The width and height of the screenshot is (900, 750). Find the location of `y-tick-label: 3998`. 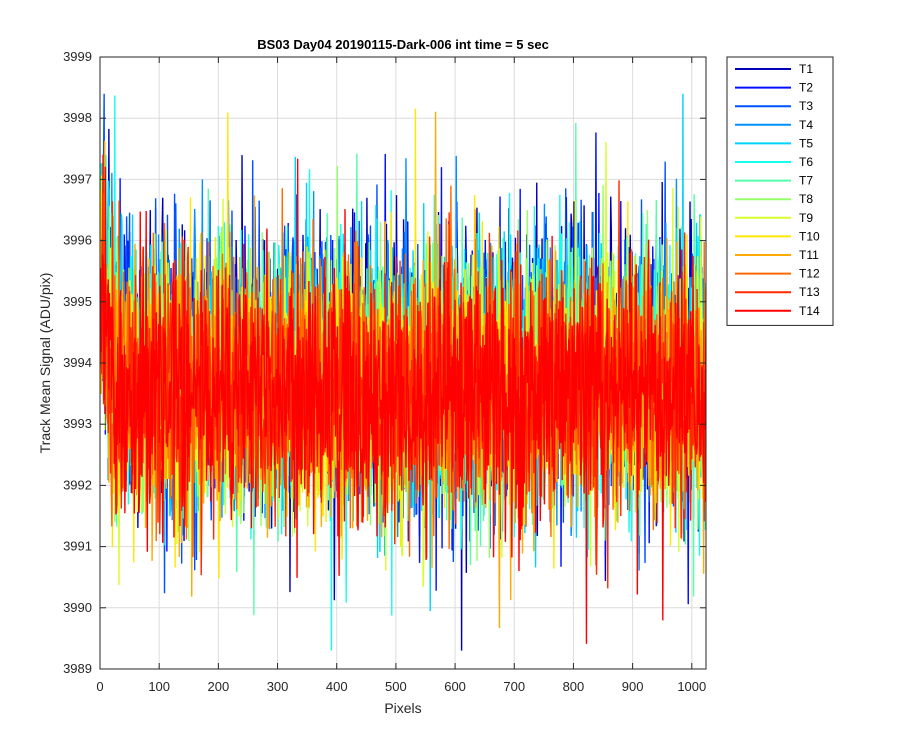

y-tick-label: 3998 is located at coordinates (77, 117).